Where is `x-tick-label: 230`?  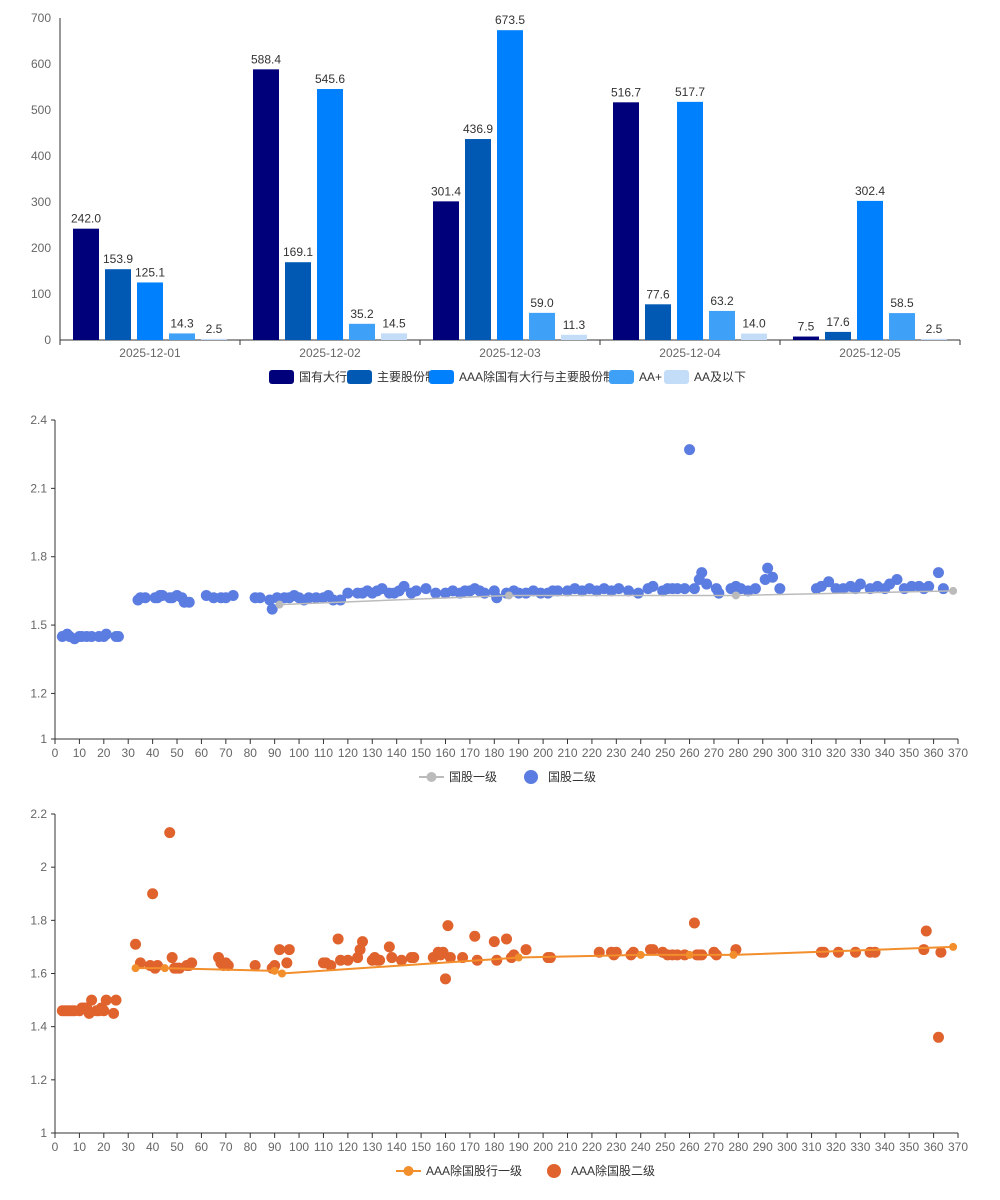 x-tick-label: 230 is located at coordinates (616, 753).